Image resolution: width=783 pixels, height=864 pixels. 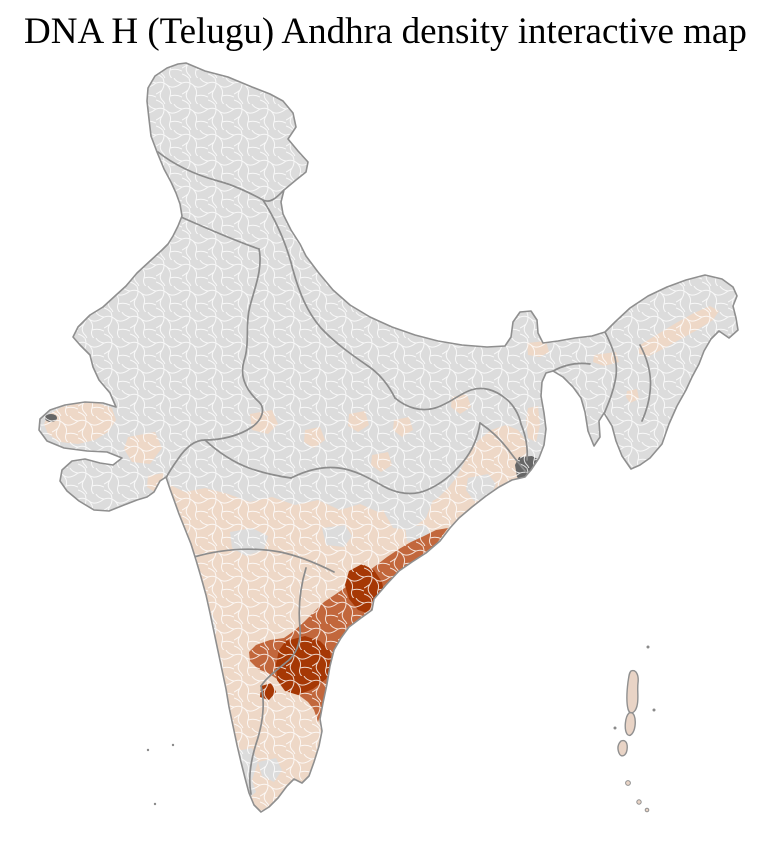 I want to click on sundarbans-marsh, so click(x=529, y=470).